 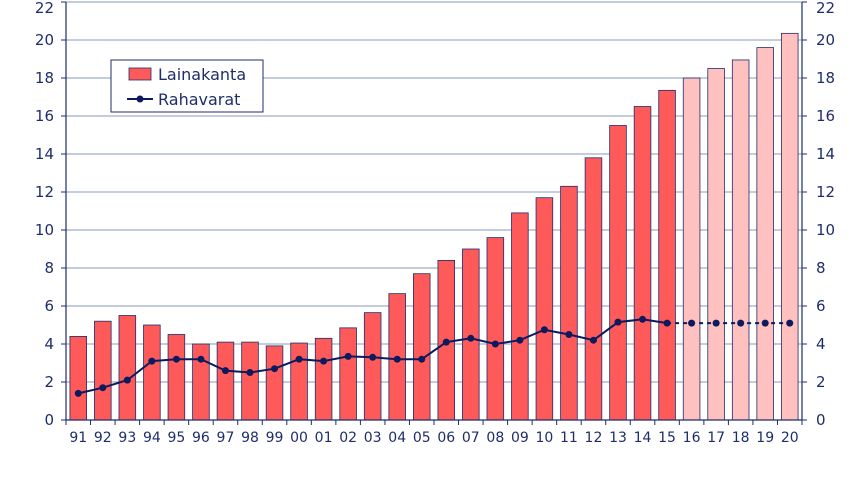 I want to click on x-tick-label: 99, so click(x=275, y=438).